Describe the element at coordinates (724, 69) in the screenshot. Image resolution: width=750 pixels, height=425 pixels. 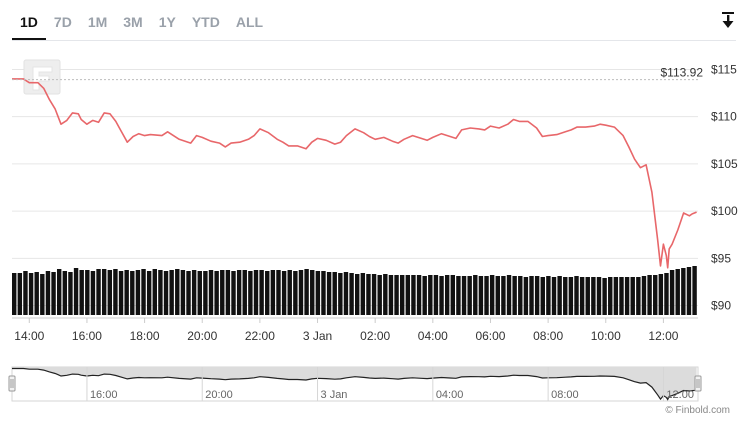
I see `y-tick-label: $115` at that location.